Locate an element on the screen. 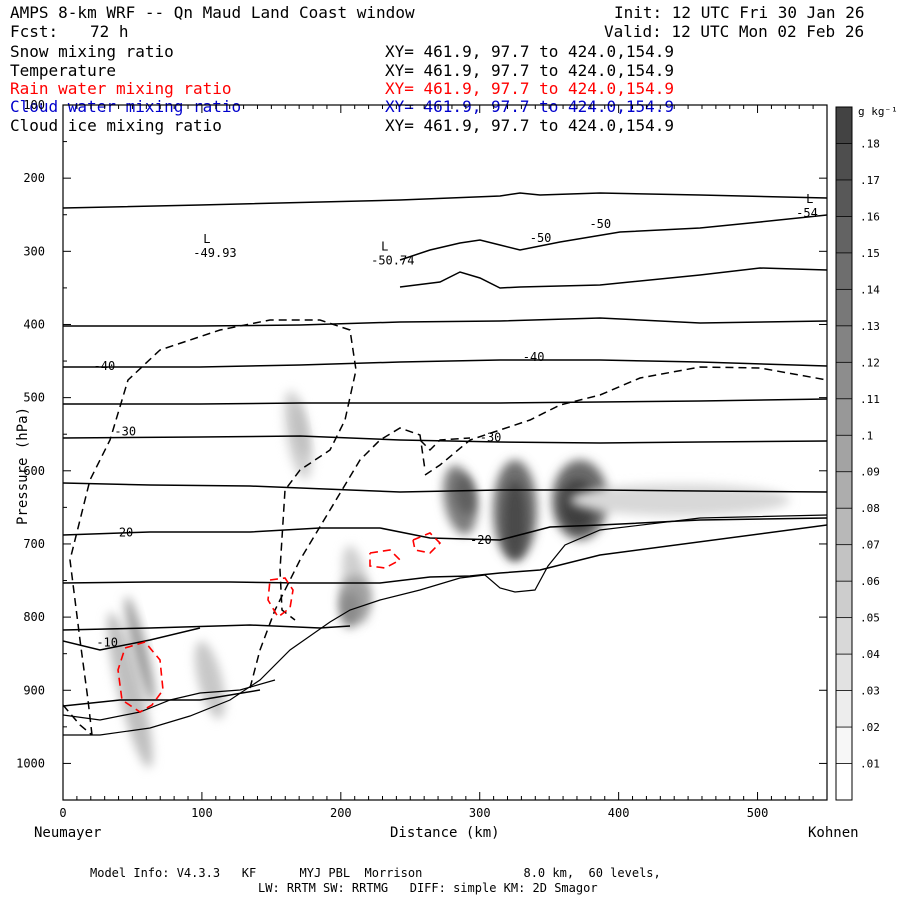  colorbar-label: .14 is located at coordinates (870, 289).